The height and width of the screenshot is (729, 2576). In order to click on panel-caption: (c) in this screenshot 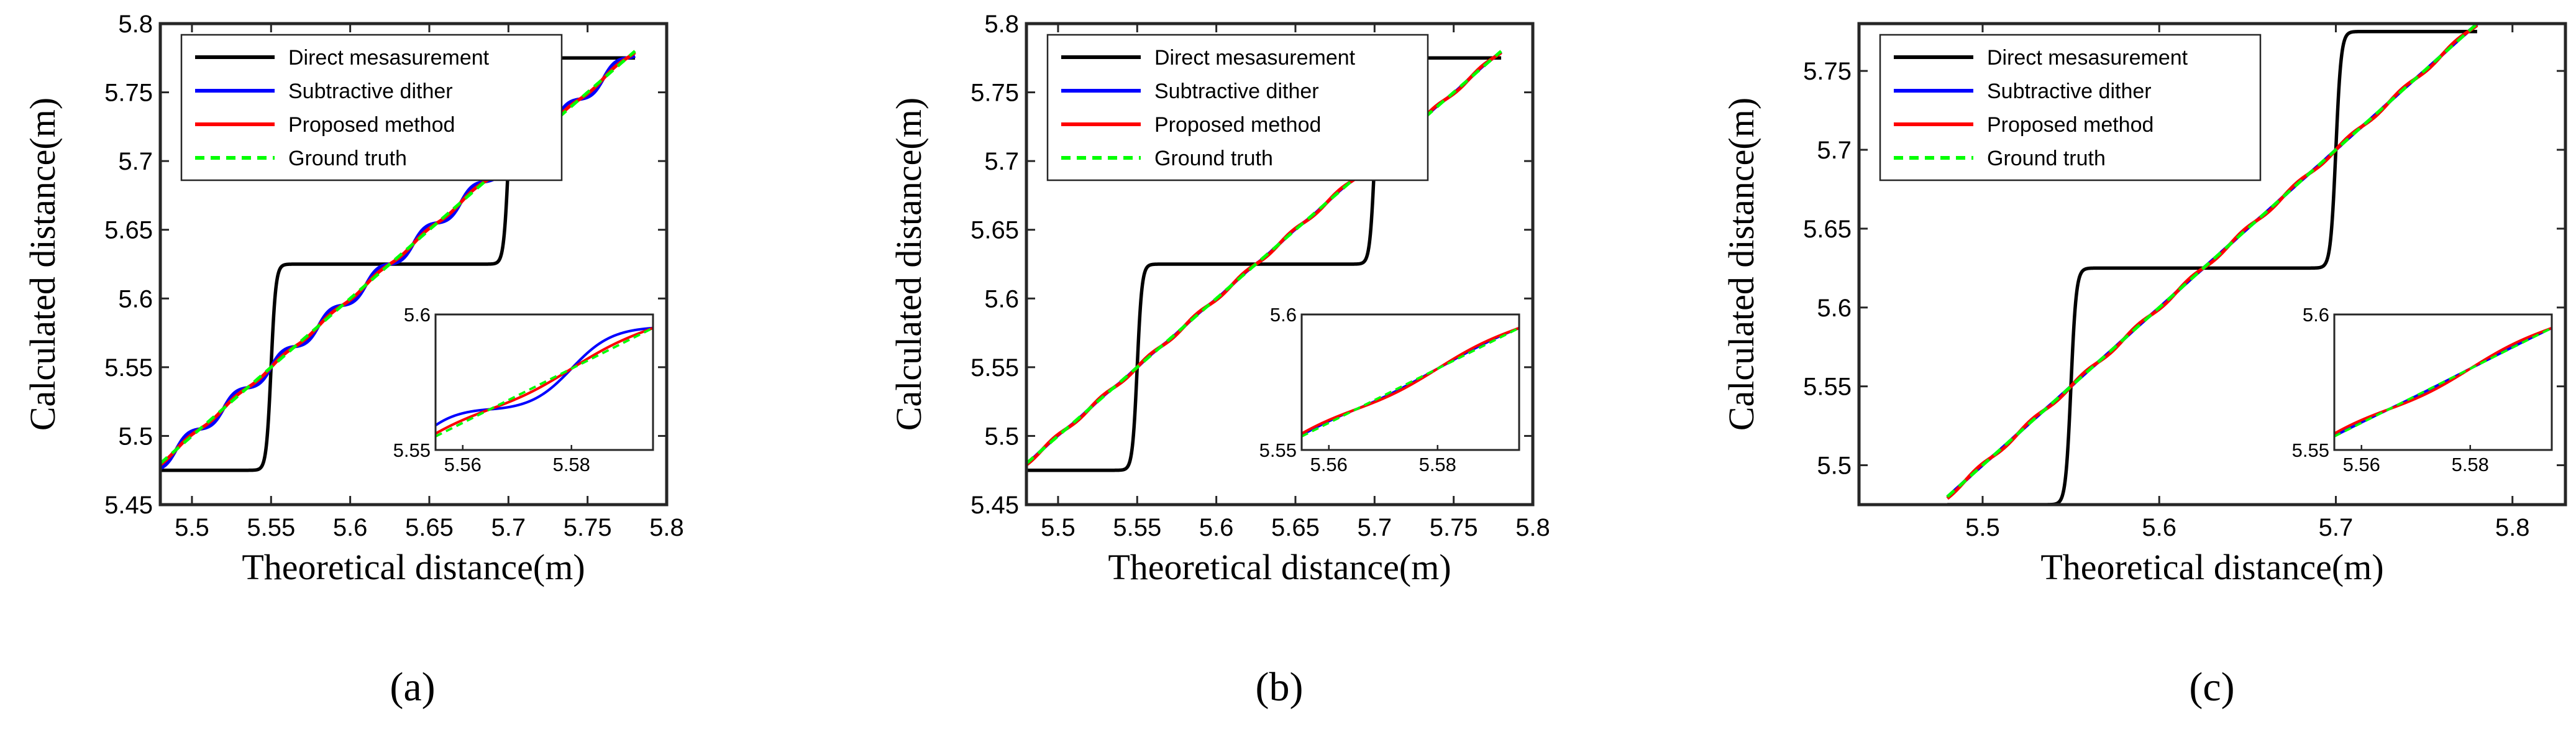, I will do `click(2211, 687)`.